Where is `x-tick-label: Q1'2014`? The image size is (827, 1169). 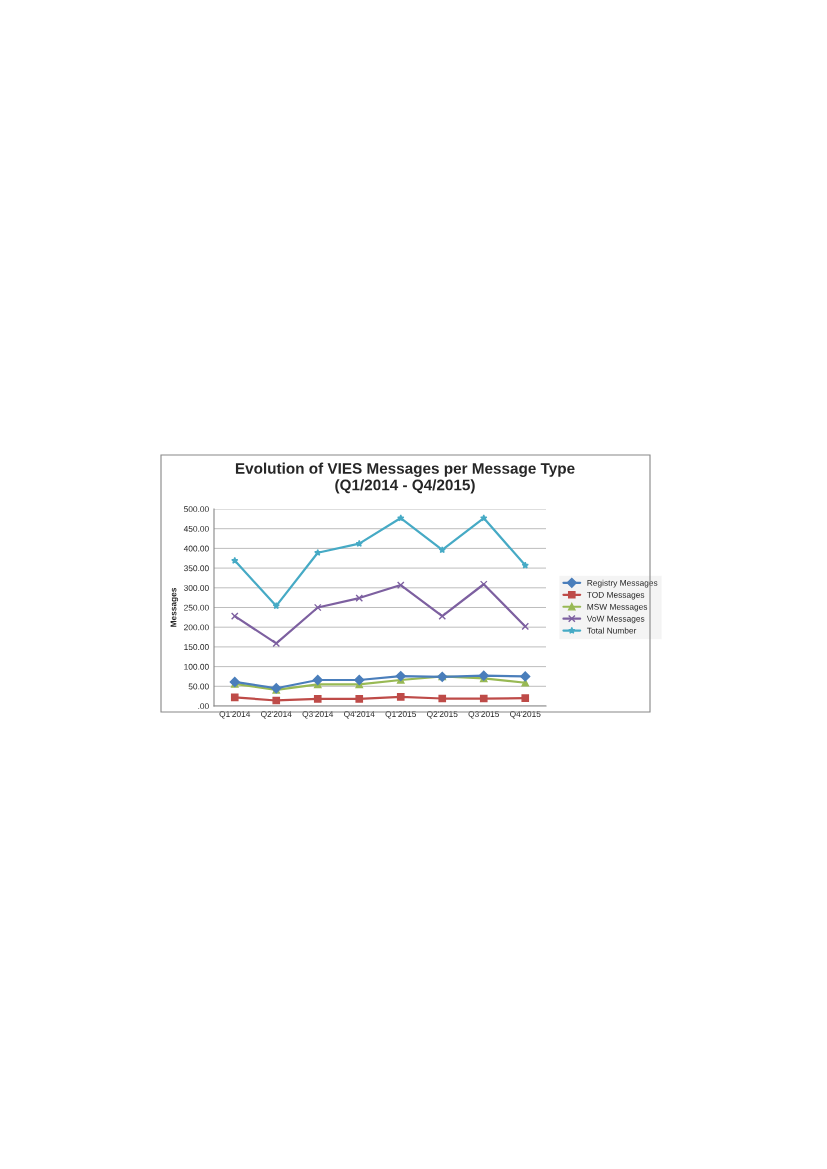 x-tick-label: Q1'2014 is located at coordinates (235, 715).